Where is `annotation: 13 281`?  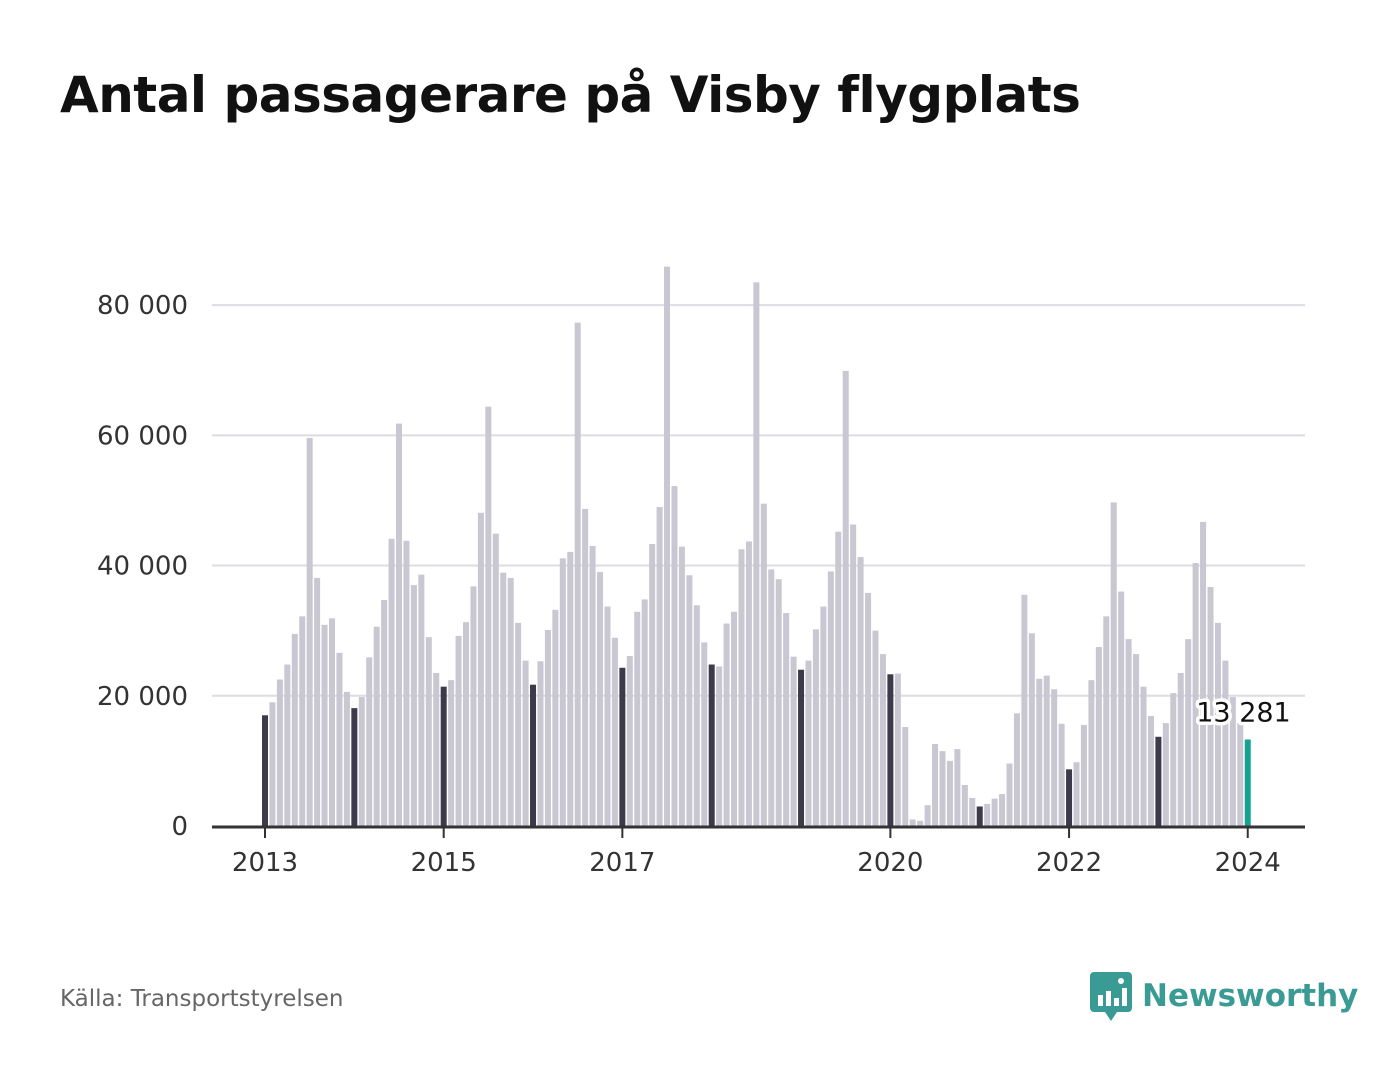
annotation: 13 281 is located at coordinates (1243, 713).